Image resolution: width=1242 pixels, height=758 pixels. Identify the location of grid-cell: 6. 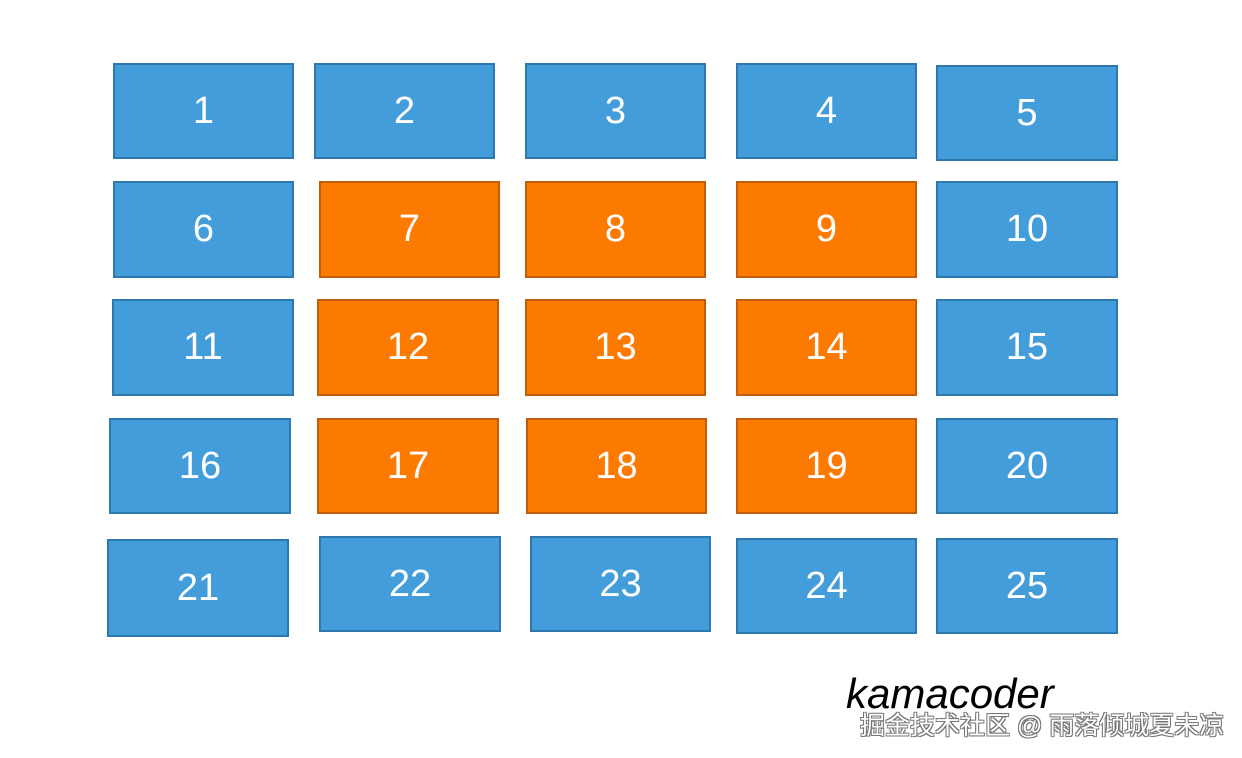
(203, 229).